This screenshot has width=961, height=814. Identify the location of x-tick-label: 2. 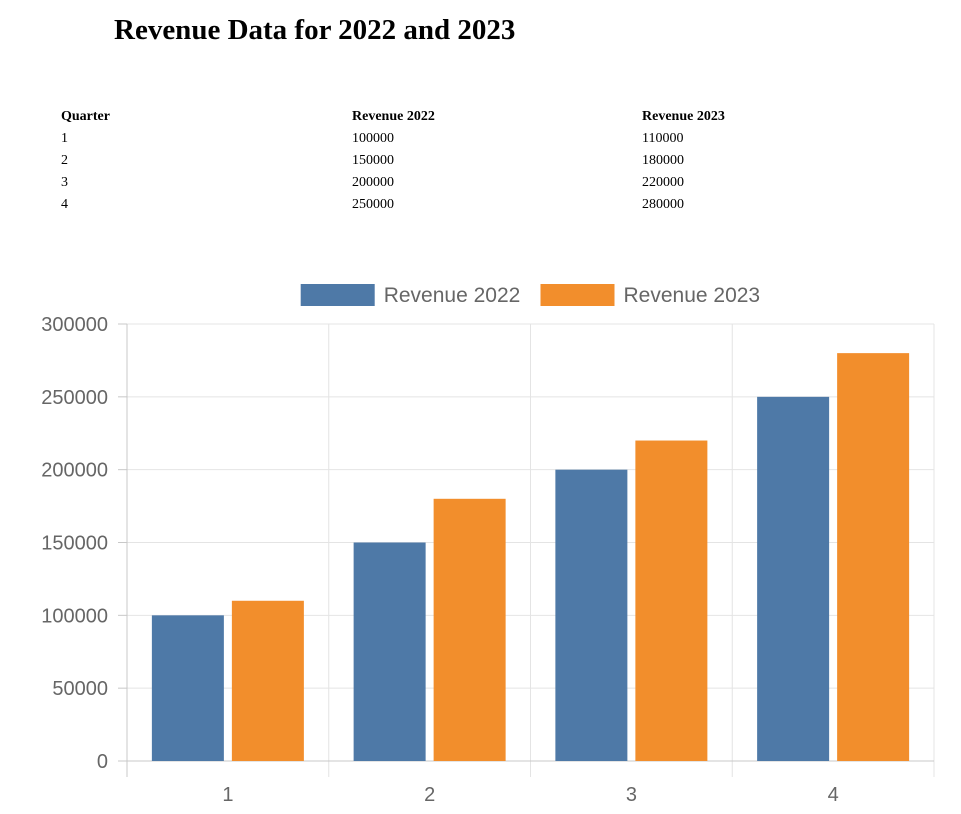
(429, 795).